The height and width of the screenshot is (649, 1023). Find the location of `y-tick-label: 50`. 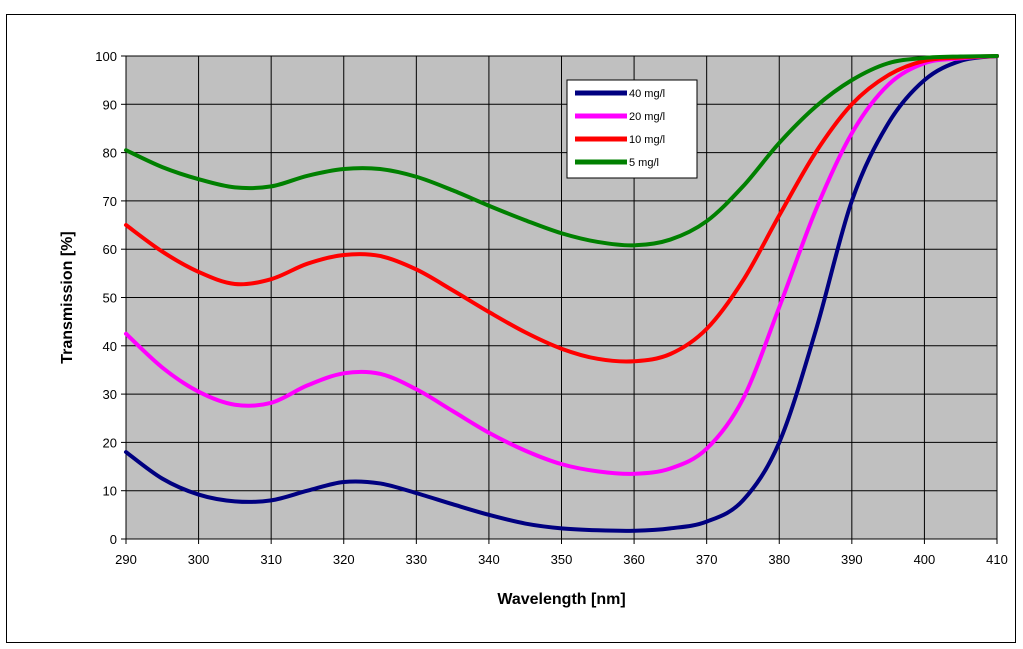

y-tick-label: 50 is located at coordinates (110, 298).